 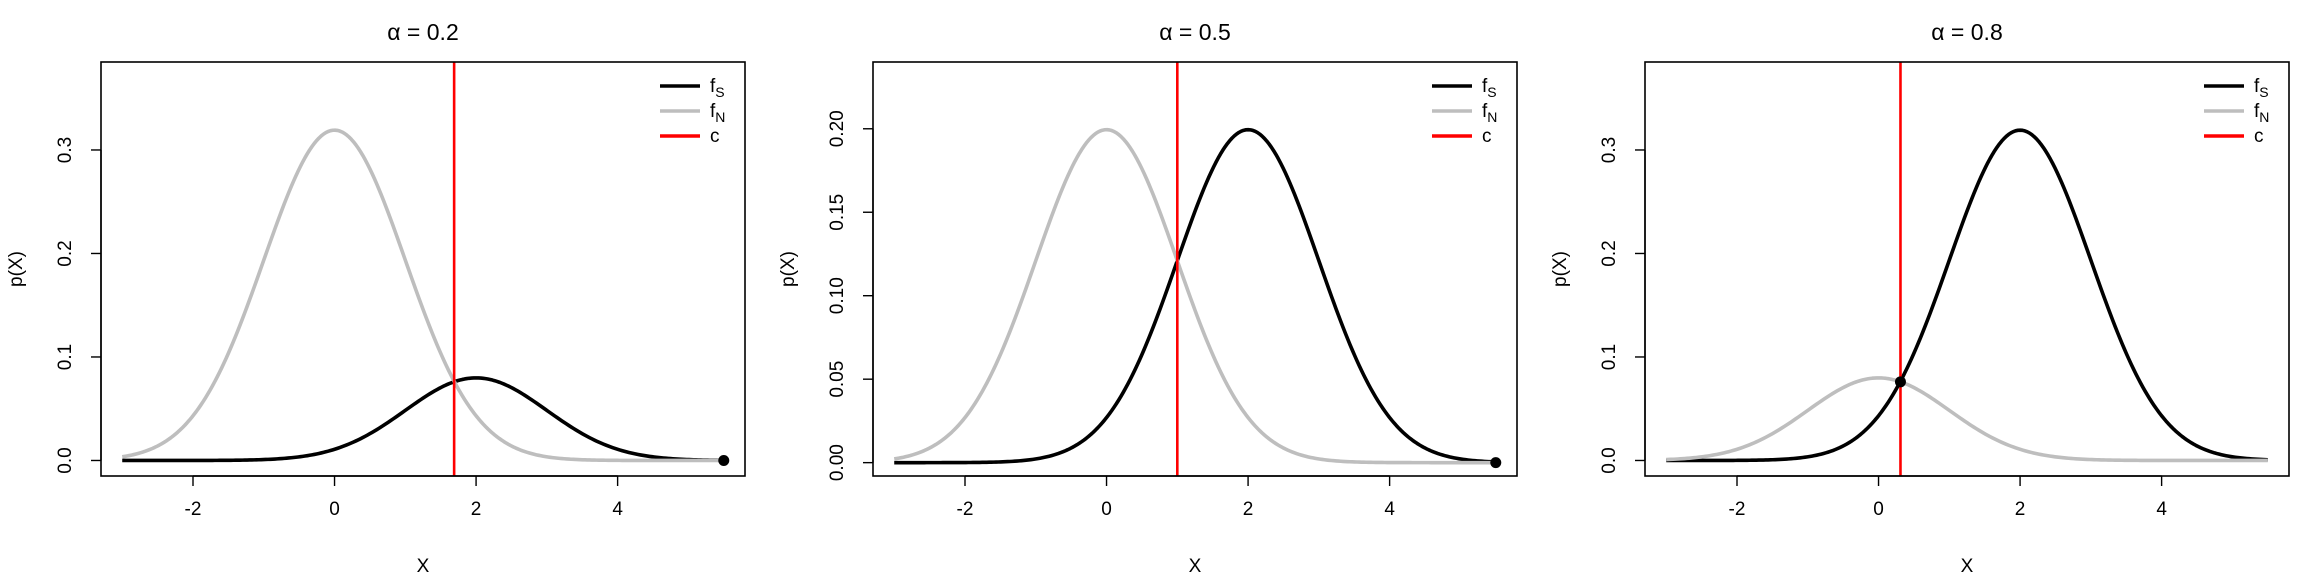 What do you see at coordinates (423, 419) in the screenshot?
I see `series-line-f-s` at bounding box center [423, 419].